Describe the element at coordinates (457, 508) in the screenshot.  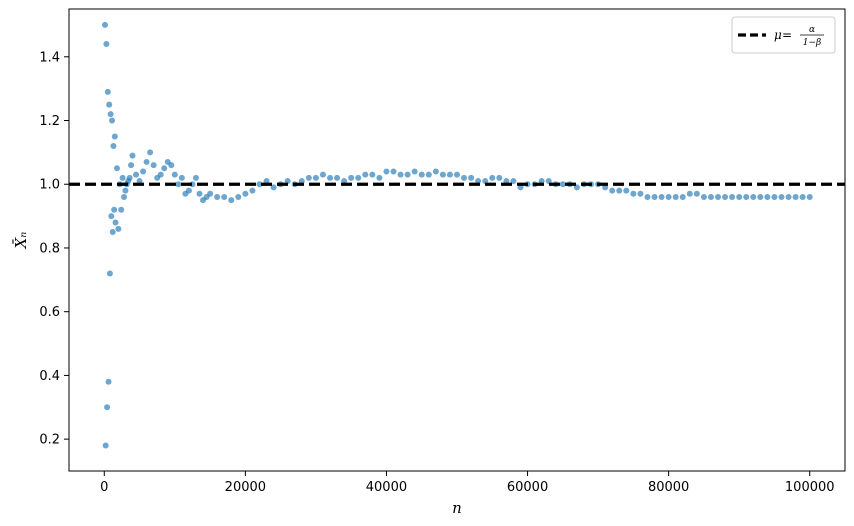
I see `x-axis-label: n` at that location.